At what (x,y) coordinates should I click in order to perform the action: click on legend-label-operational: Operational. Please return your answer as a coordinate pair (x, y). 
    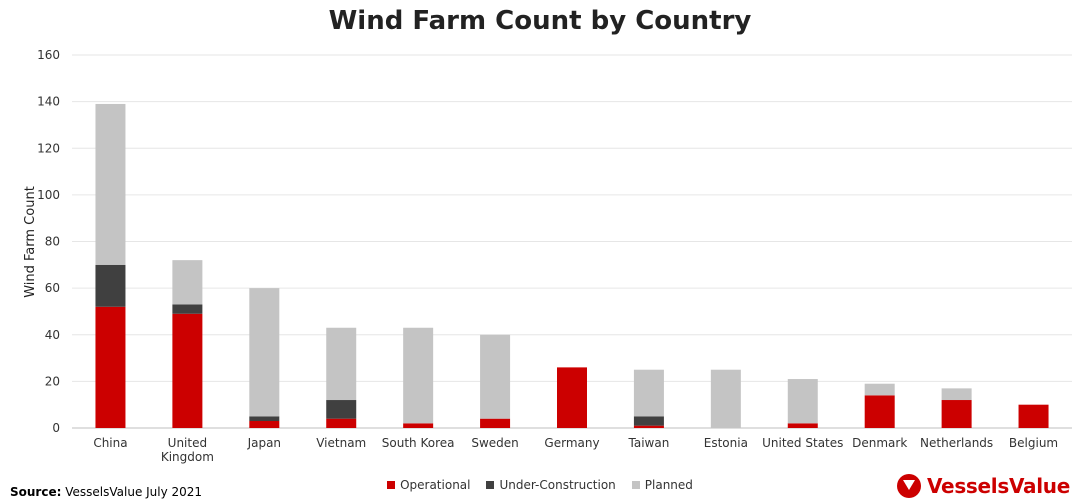
    Looking at the image, I should click on (435, 485).